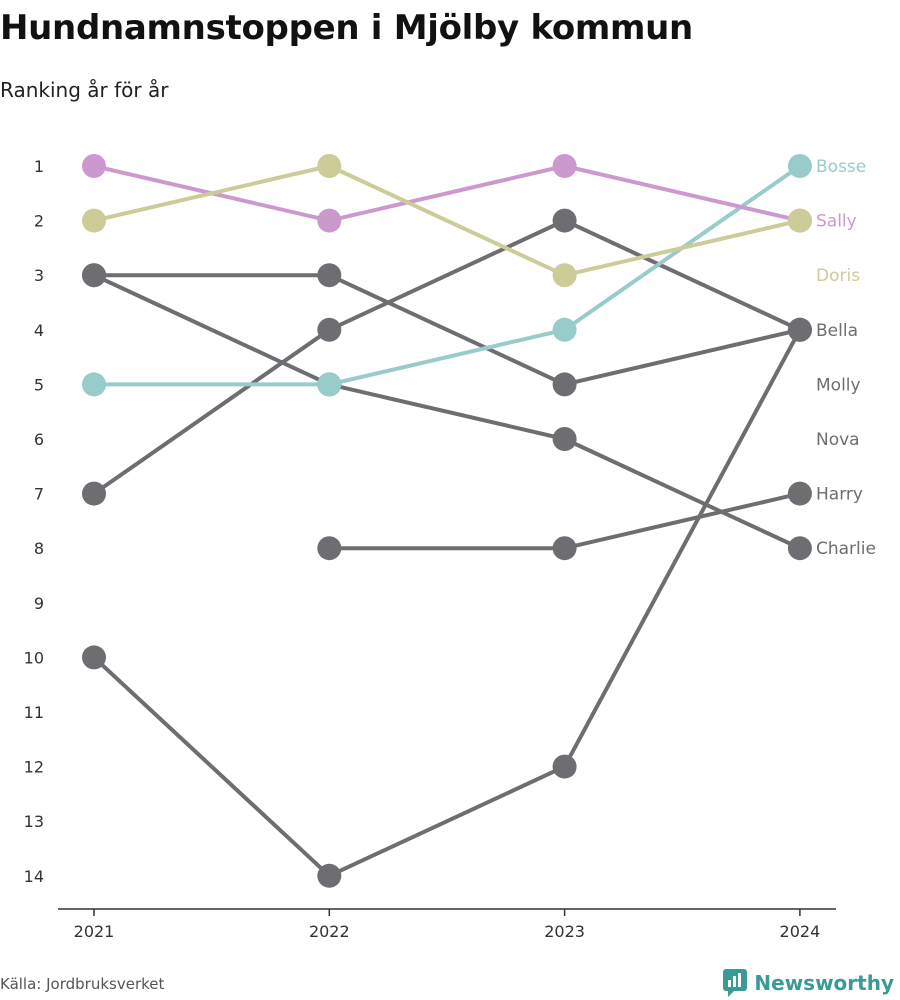 The height and width of the screenshot is (1000, 900). Describe the element at coordinates (39, 166) in the screenshot. I see `y-tick-label: 1` at that location.